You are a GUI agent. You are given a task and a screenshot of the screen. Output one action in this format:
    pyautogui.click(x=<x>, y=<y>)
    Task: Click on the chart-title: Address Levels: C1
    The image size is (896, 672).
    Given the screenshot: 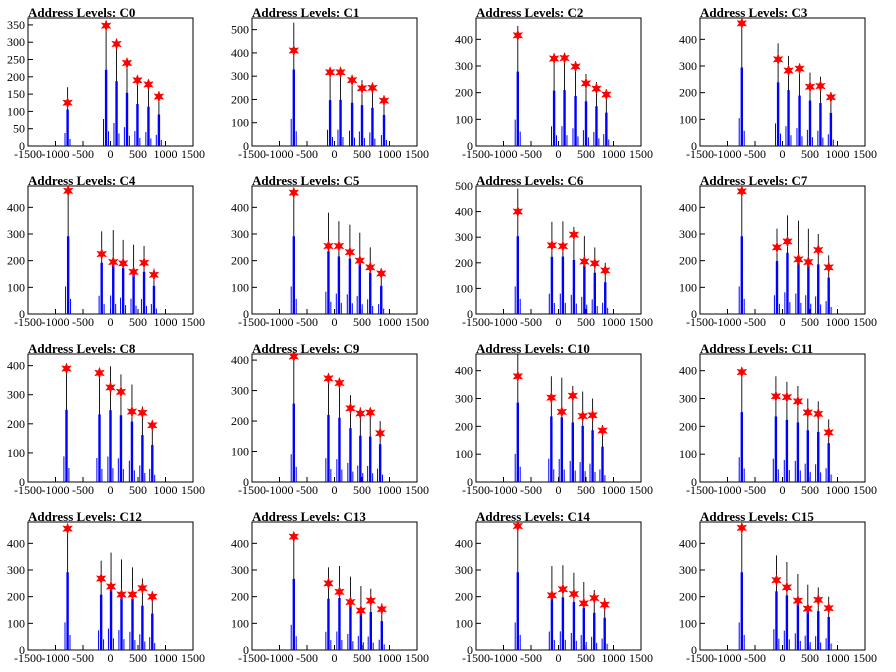 What is the action you would take?
    pyautogui.click(x=306, y=12)
    